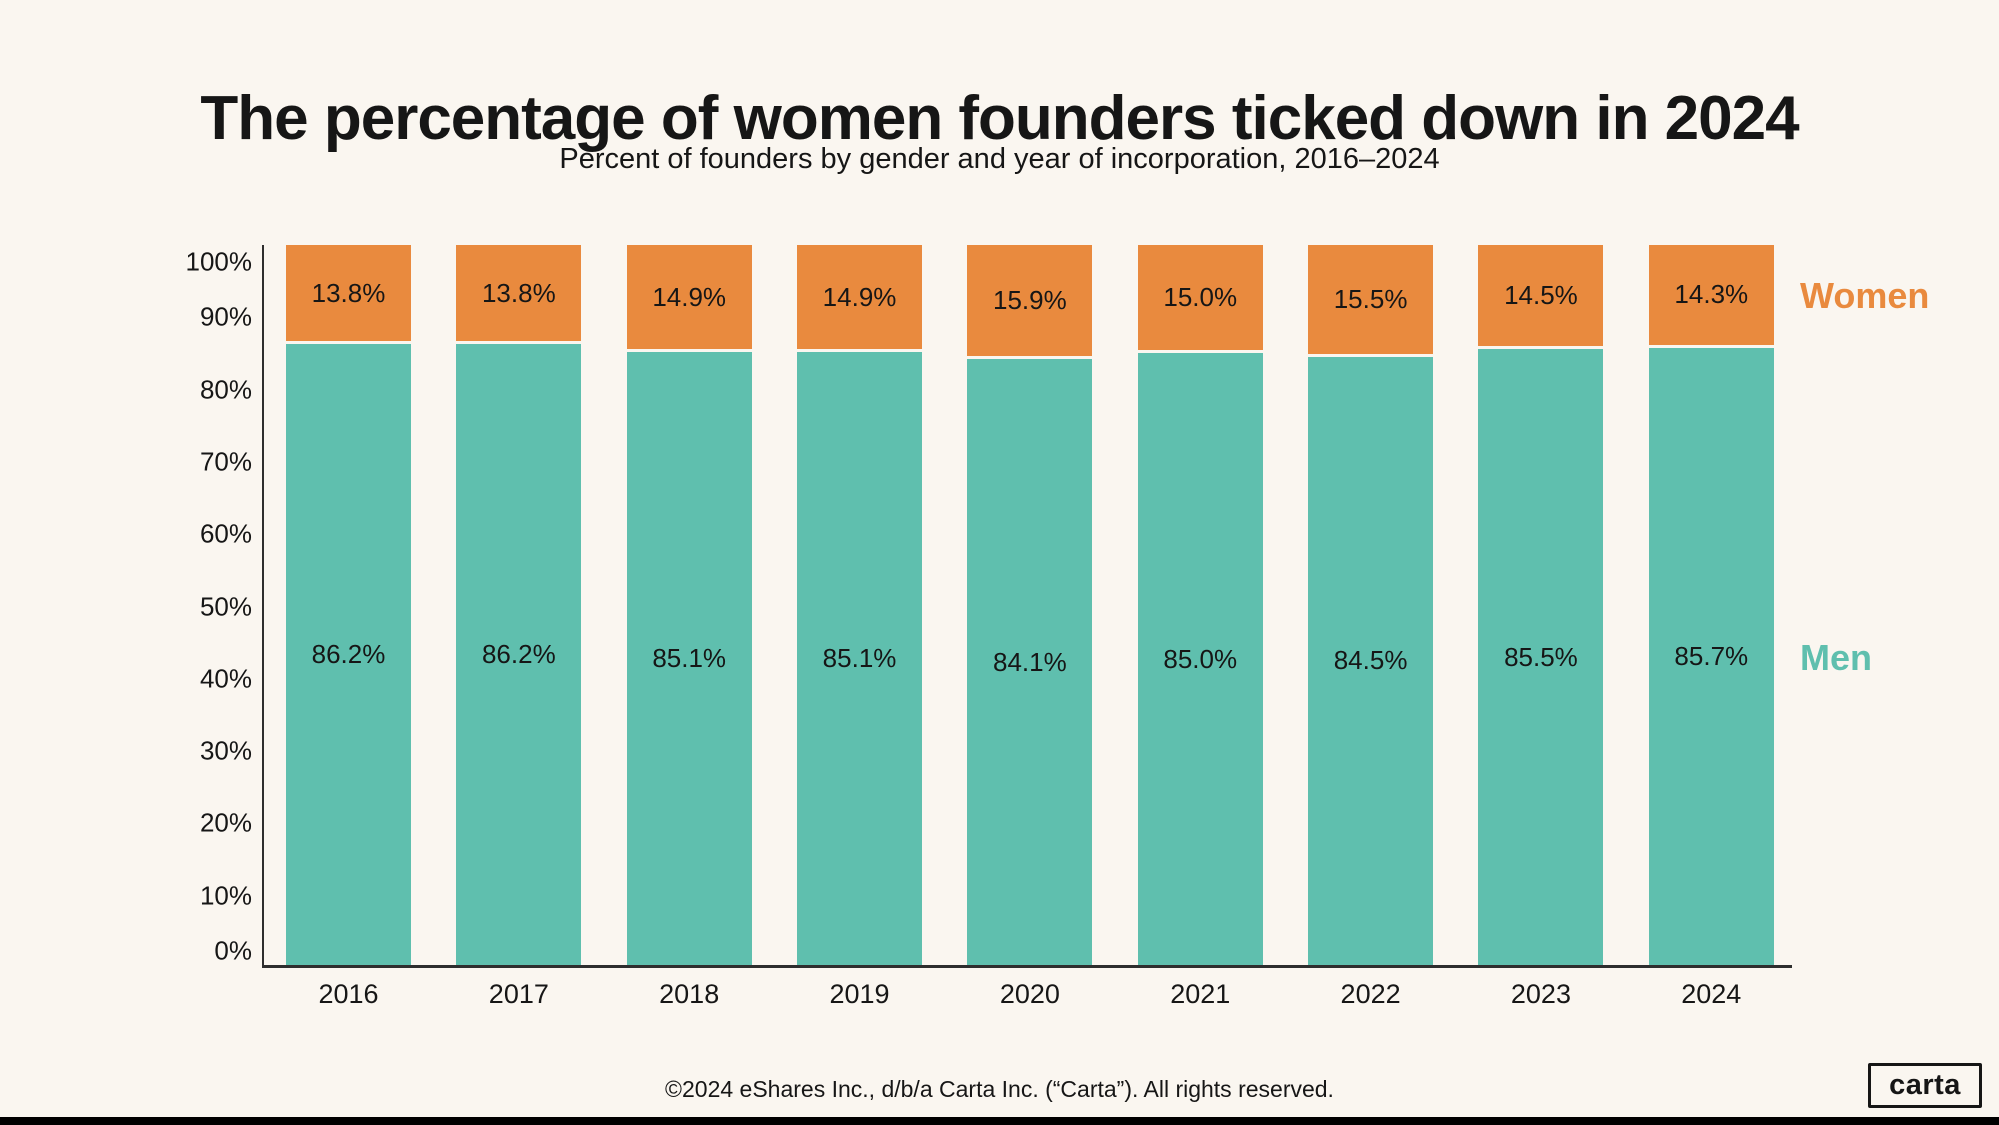 This screenshot has height=1125, width=1999. I want to click on men-value-label: 85.0%, so click(1200, 658).